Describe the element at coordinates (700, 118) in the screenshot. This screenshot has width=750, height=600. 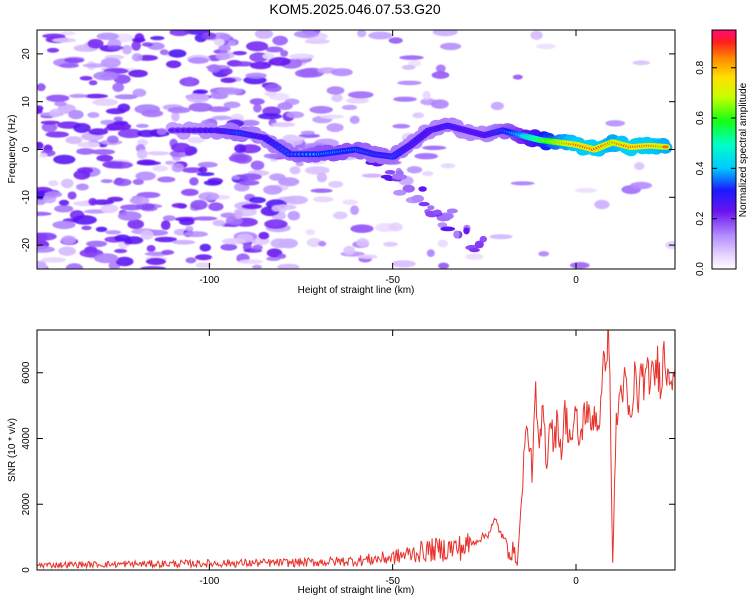
I see `colorbar-tick-label: 0.6` at that location.